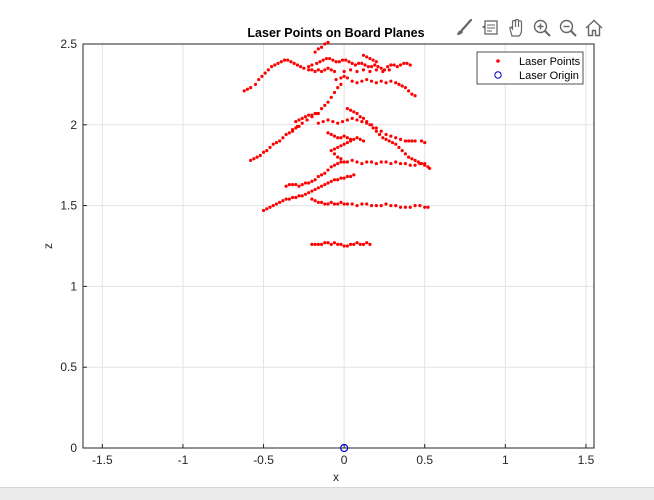  What do you see at coordinates (68, 206) in the screenshot?
I see `y-tick-label: 1.5` at bounding box center [68, 206].